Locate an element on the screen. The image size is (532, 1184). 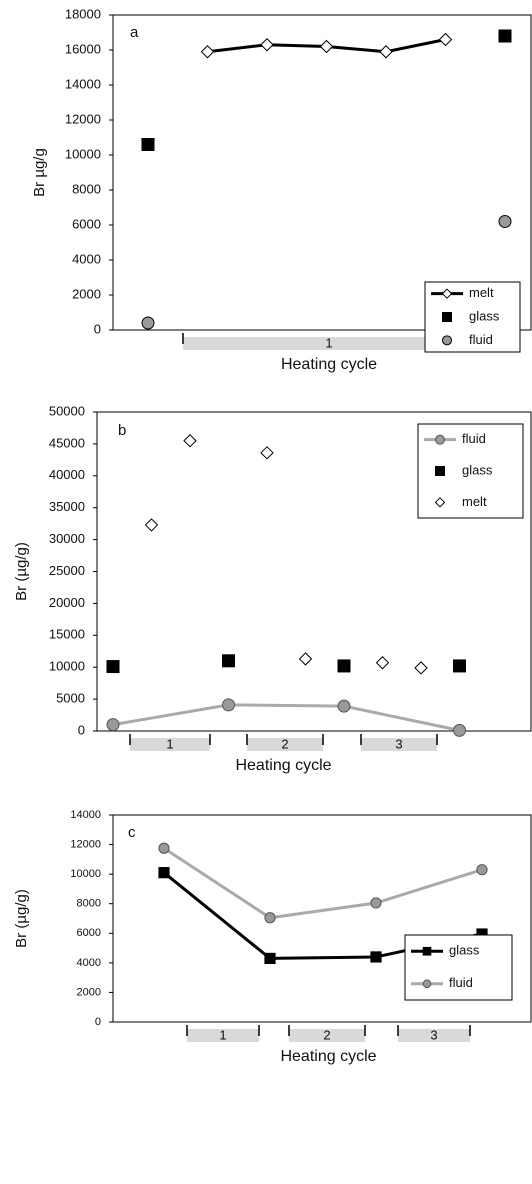
y-tick-label: 18000 is located at coordinates (83, 13).